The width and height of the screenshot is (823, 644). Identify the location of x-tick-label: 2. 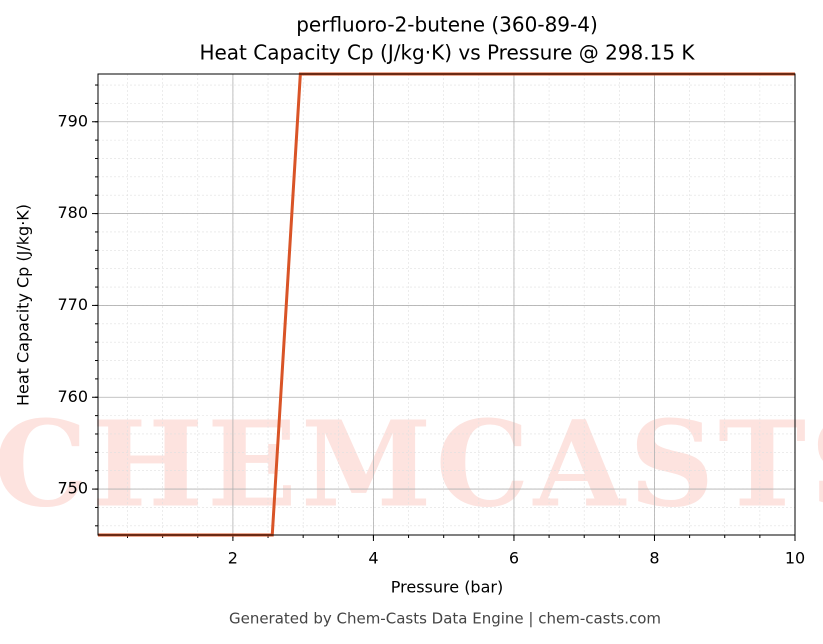
(233, 558).